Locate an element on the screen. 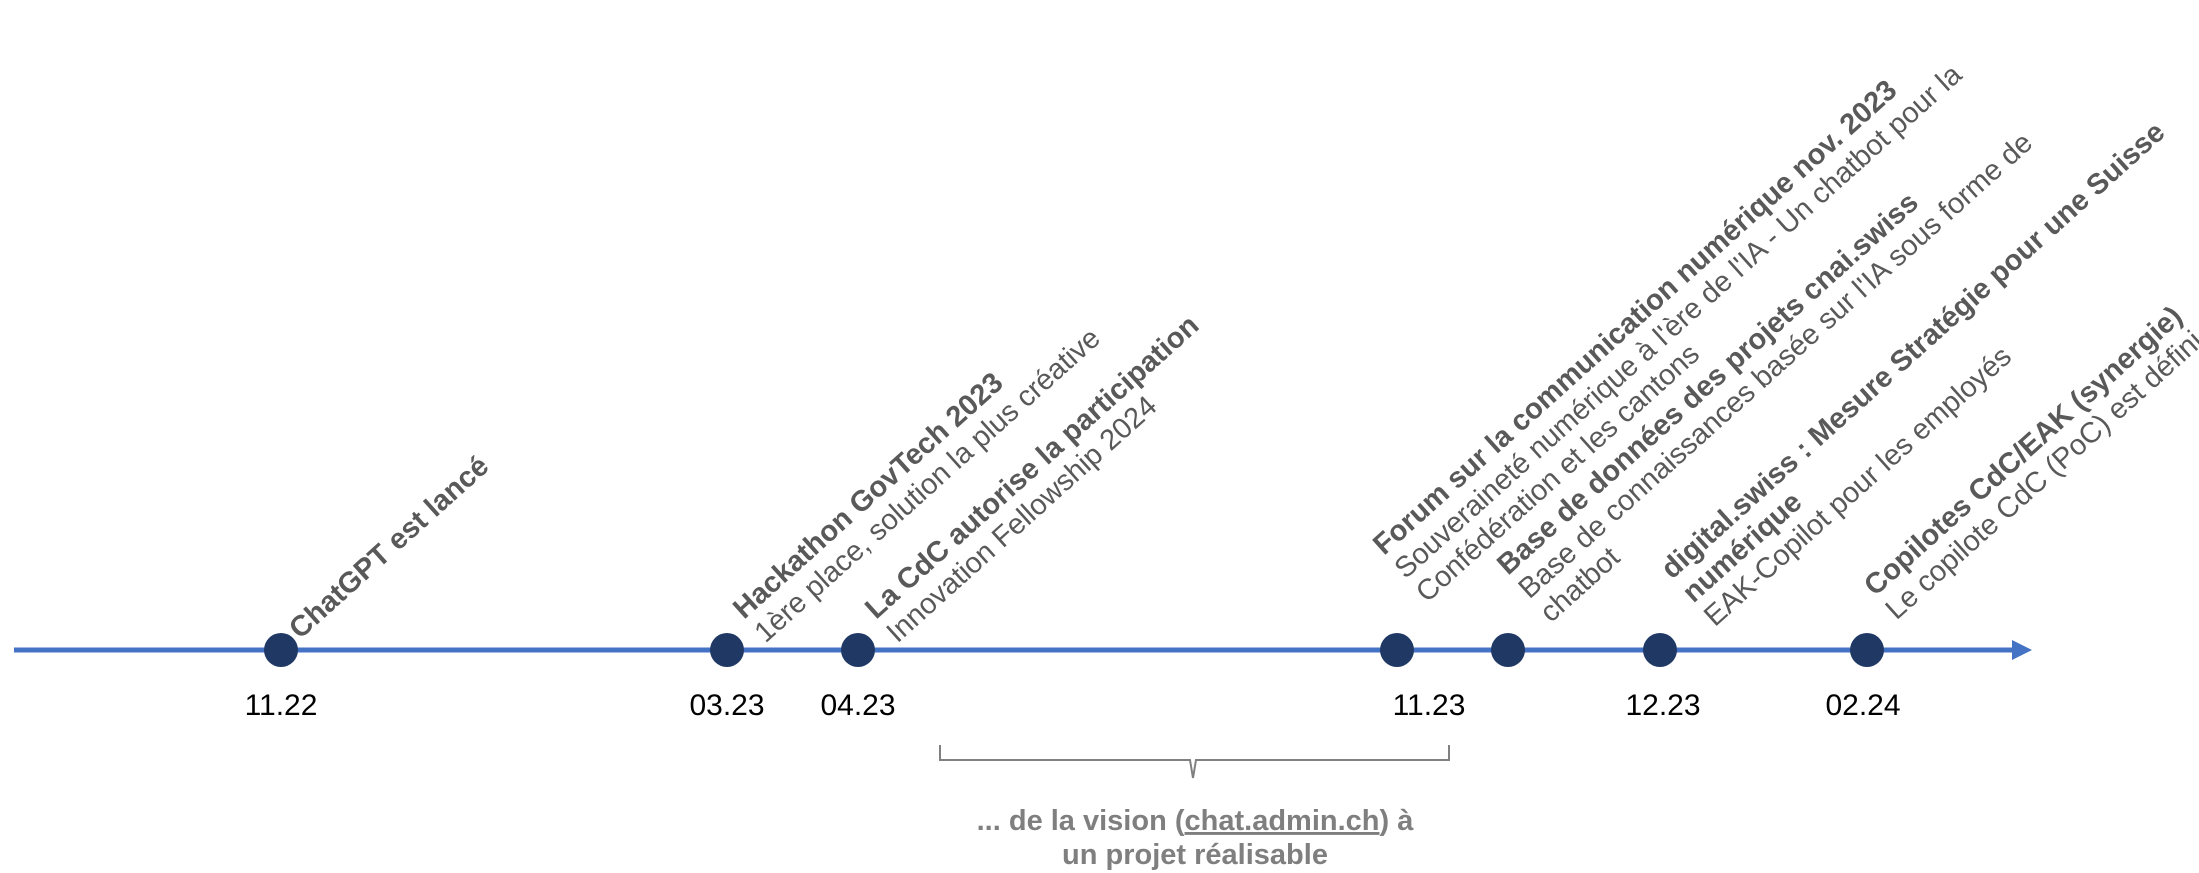 The image size is (2199, 873). date-label: 02.24 is located at coordinates (1862, 705).